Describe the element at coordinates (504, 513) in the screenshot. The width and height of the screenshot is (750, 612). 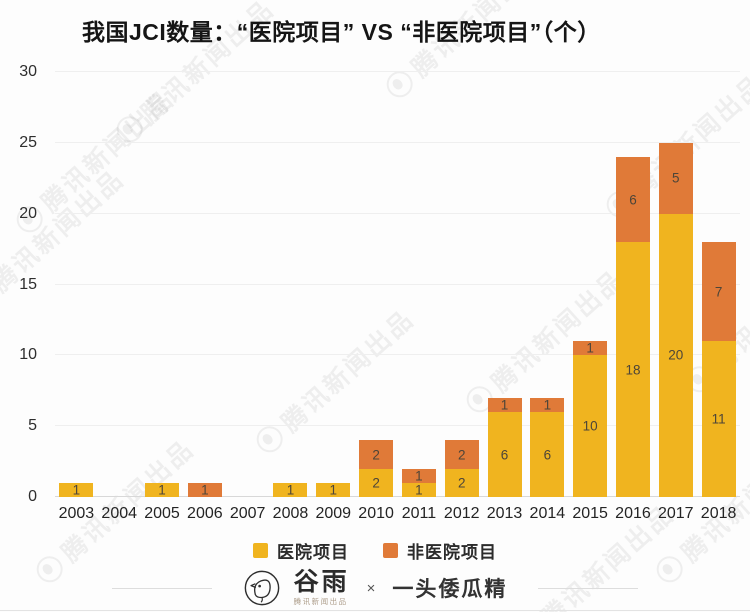
I see `x-tick-label: 2013` at that location.